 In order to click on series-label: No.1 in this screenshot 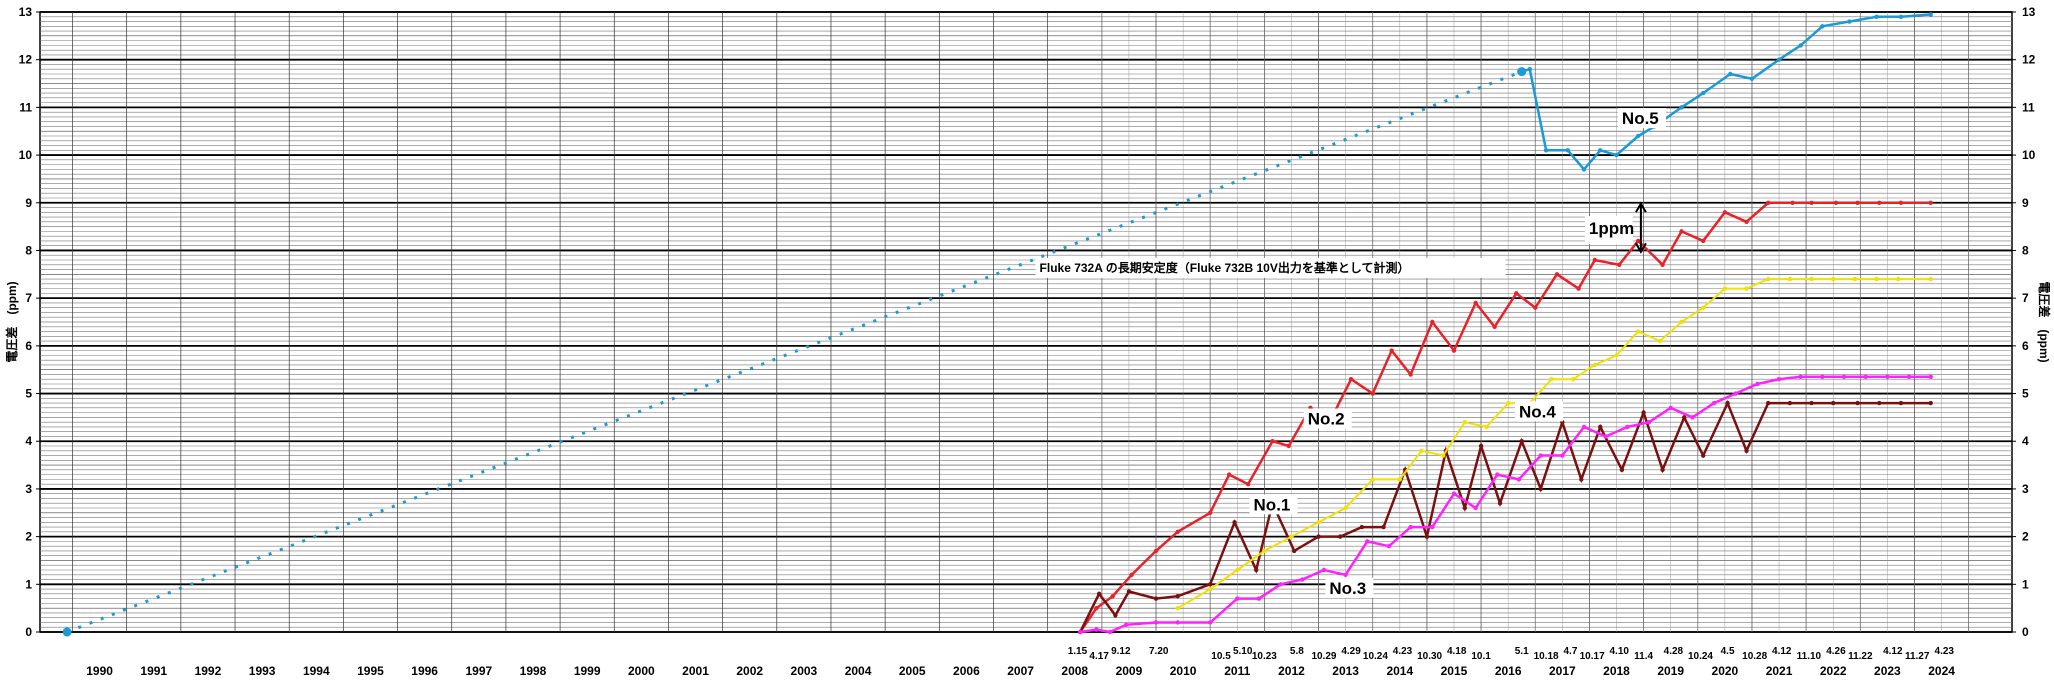, I will do `click(1272, 504)`.